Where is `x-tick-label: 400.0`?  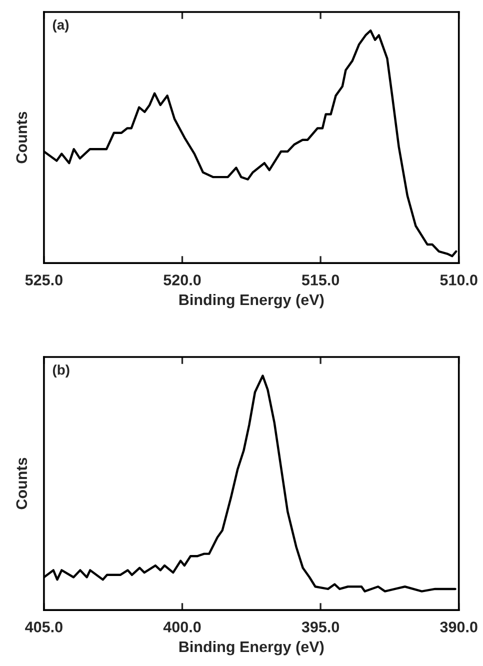
x-tick-label: 400.0 is located at coordinates (182, 627).